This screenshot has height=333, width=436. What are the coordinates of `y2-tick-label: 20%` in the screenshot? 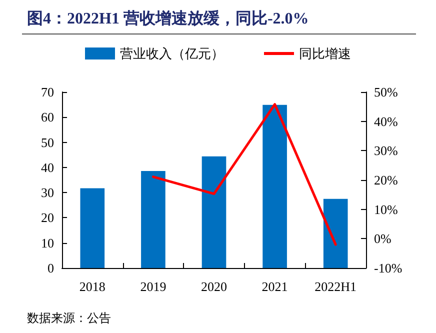 It's located at (386, 180).